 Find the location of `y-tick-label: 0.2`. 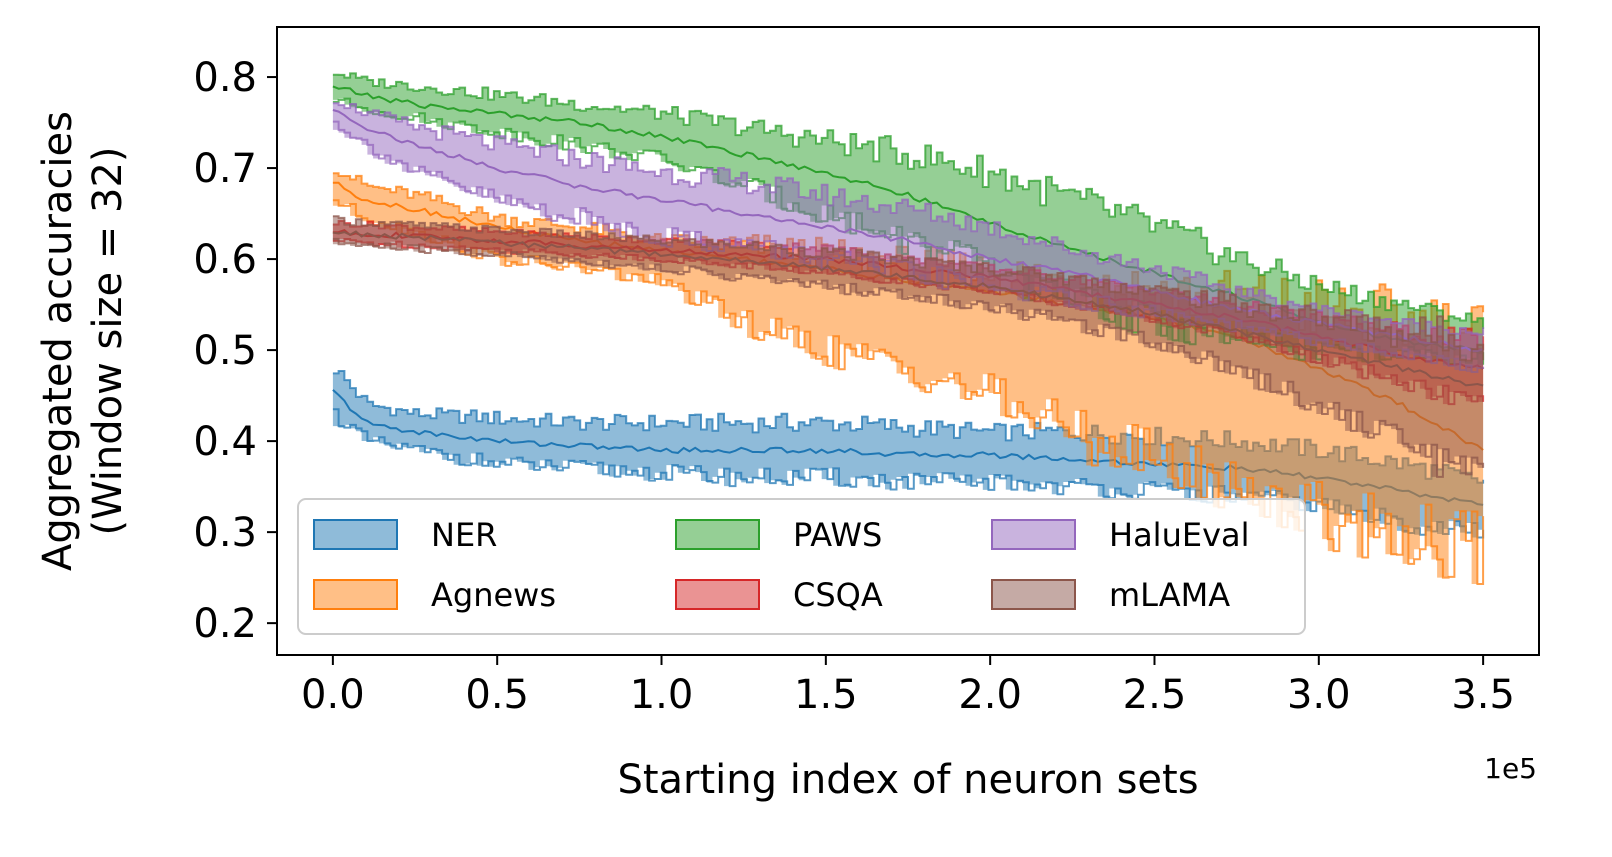

y-tick-label: 0.2 is located at coordinates (225, 624).